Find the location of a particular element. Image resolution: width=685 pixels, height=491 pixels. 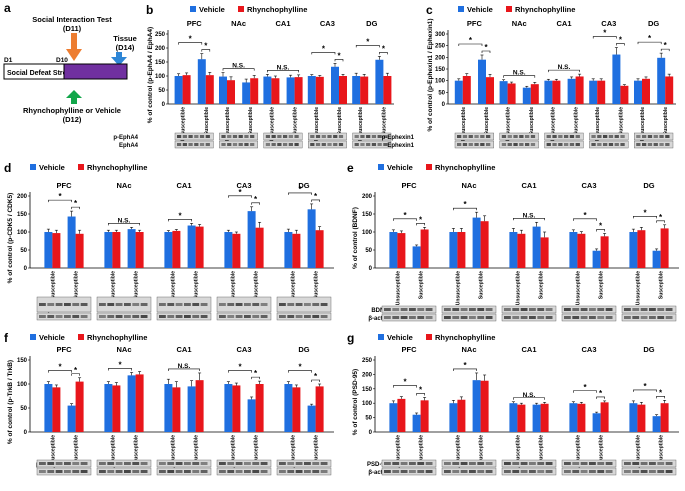

panel-letter: b is located at coordinates (149, 10).